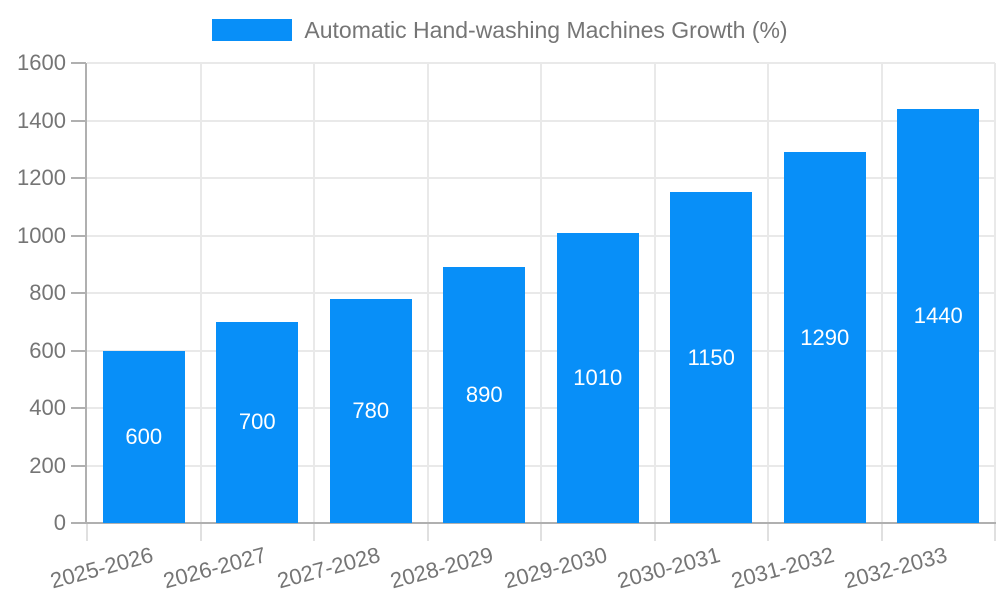  What do you see at coordinates (252, 30) in the screenshot?
I see `legend-swatch-icon` at bounding box center [252, 30].